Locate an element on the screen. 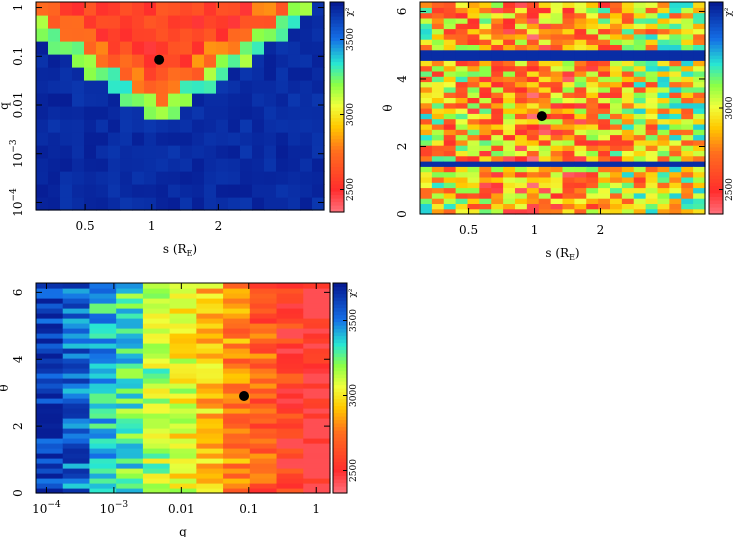 This screenshot has width=754, height=537. x-tick-sup: −4 is located at coordinates (54, 505).